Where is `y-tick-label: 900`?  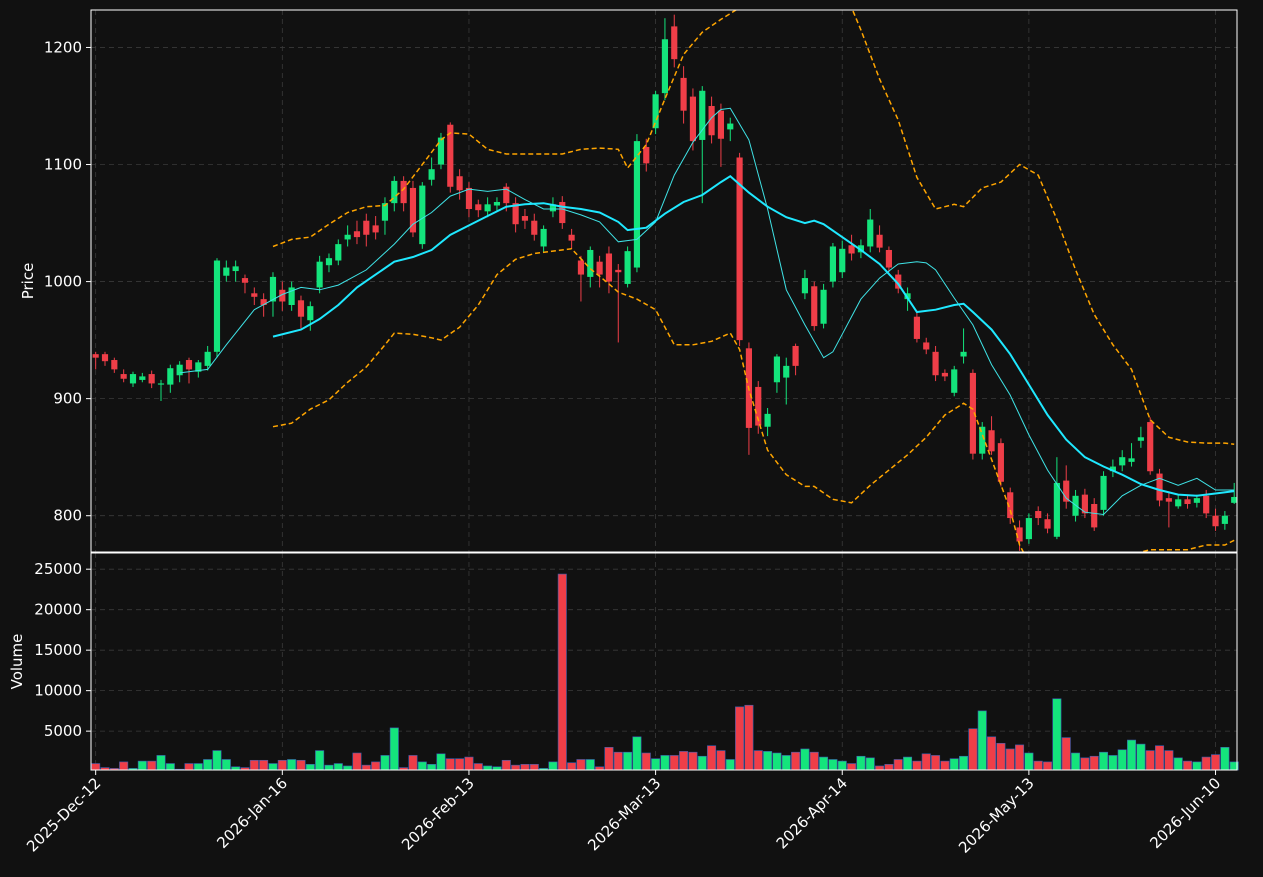
y-tick-label: 900 is located at coordinates (67, 399).